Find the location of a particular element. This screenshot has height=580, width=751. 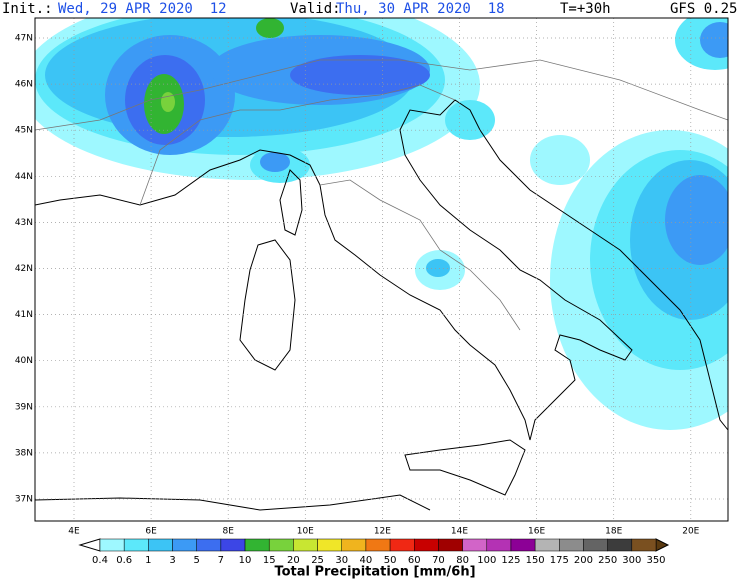

colorbar-label: 70 is located at coordinates (438, 560).